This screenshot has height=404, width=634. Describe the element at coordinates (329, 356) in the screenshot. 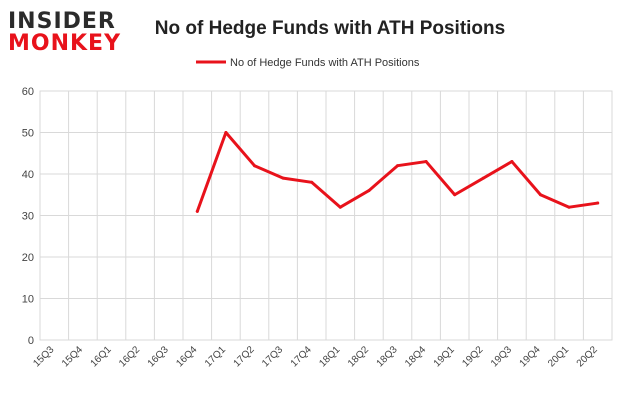

I see `x-tick-label: 18Q1` at that location.